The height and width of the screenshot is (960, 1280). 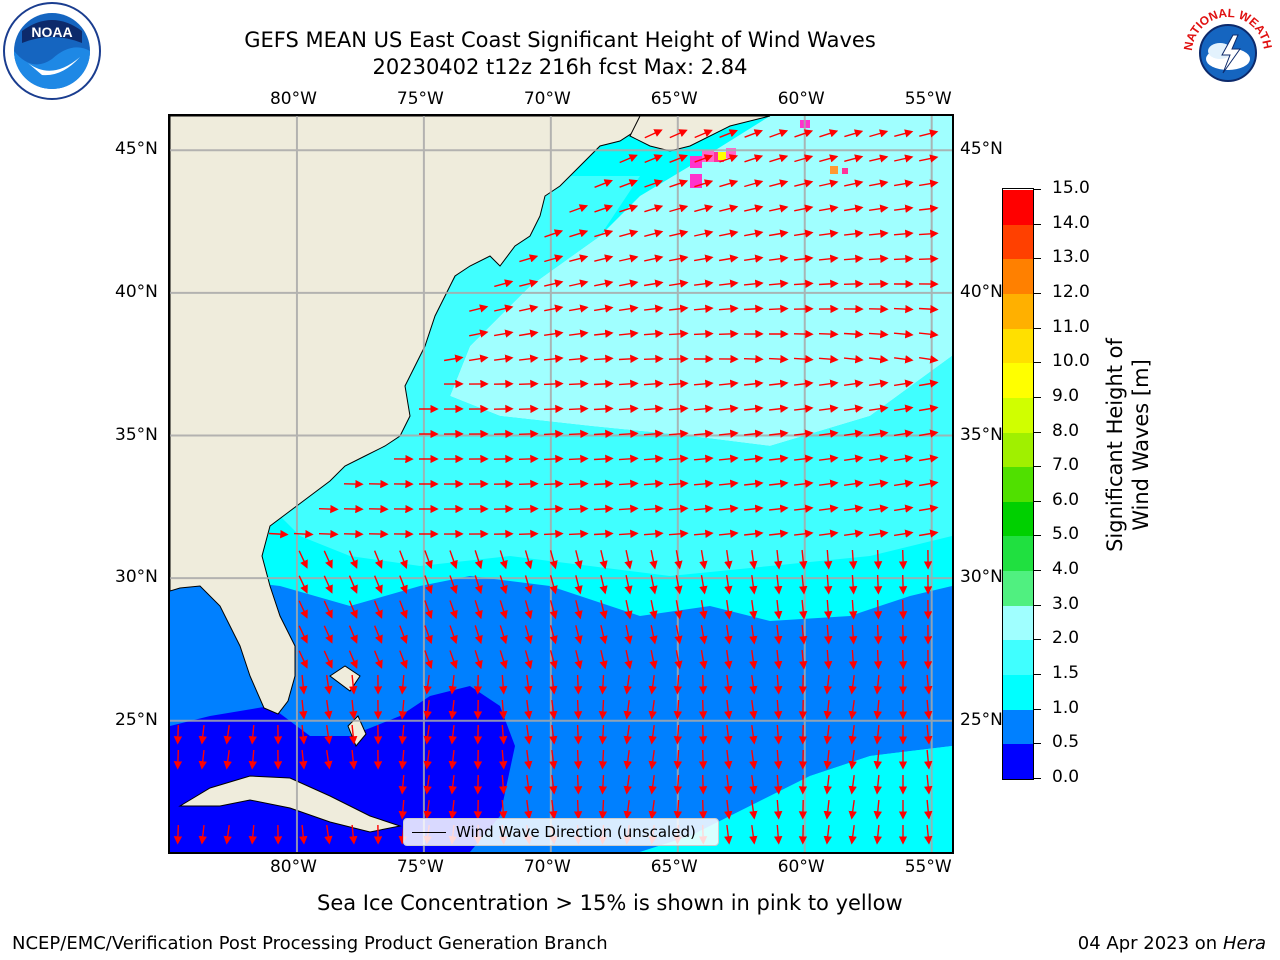 What do you see at coordinates (1018, 657) in the screenshot?
I see `colorbar-segment` at bounding box center [1018, 657].